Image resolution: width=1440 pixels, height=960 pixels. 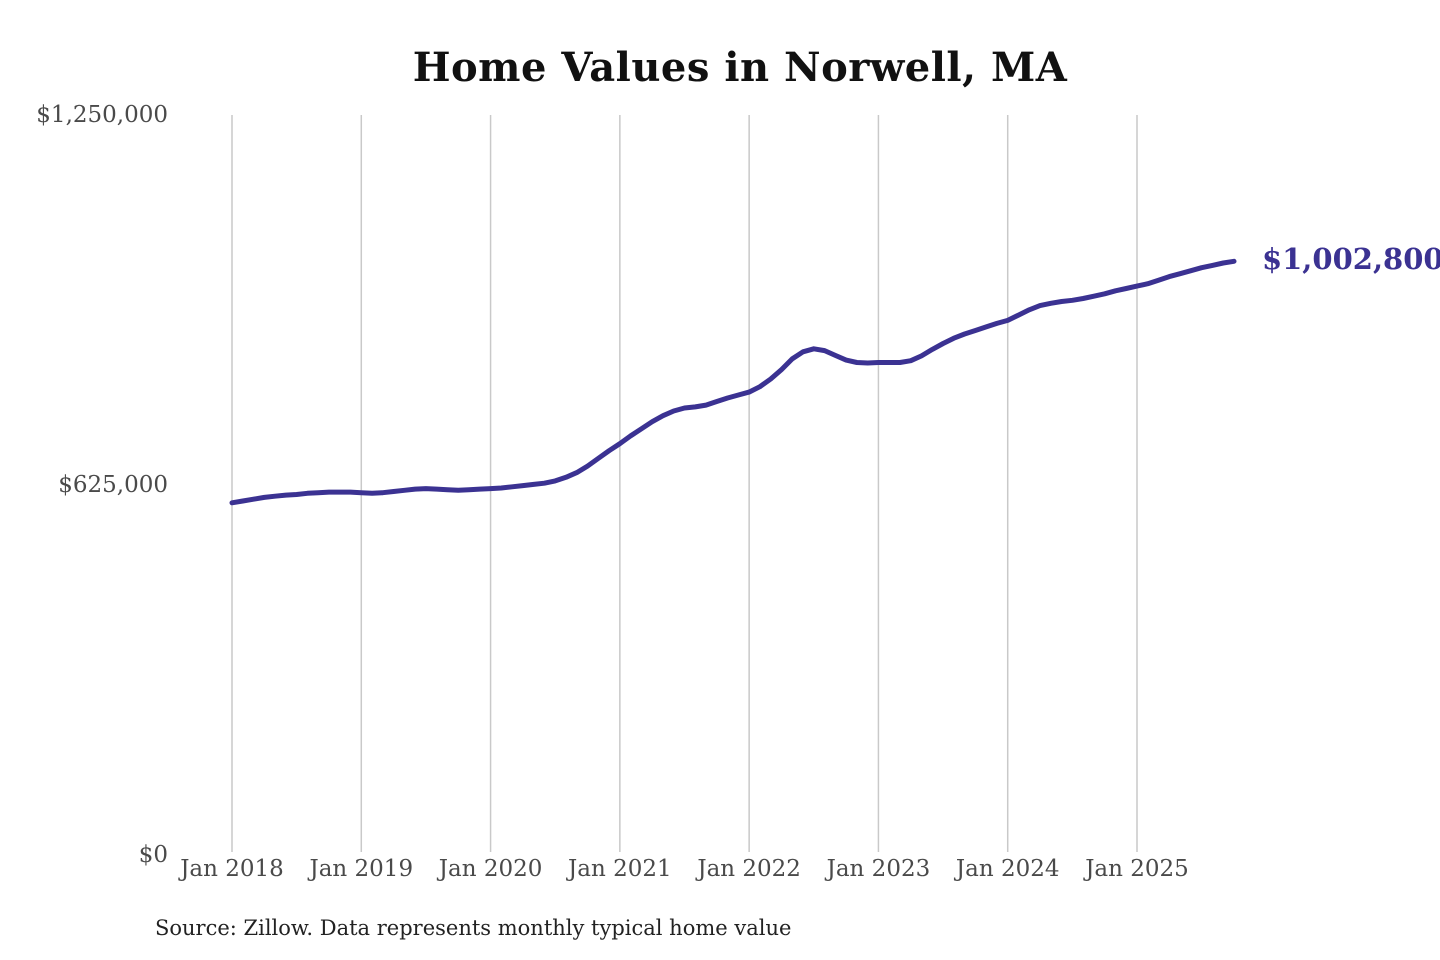 What do you see at coordinates (153, 855) in the screenshot?
I see `y-axis-tick-label: $0` at bounding box center [153, 855].